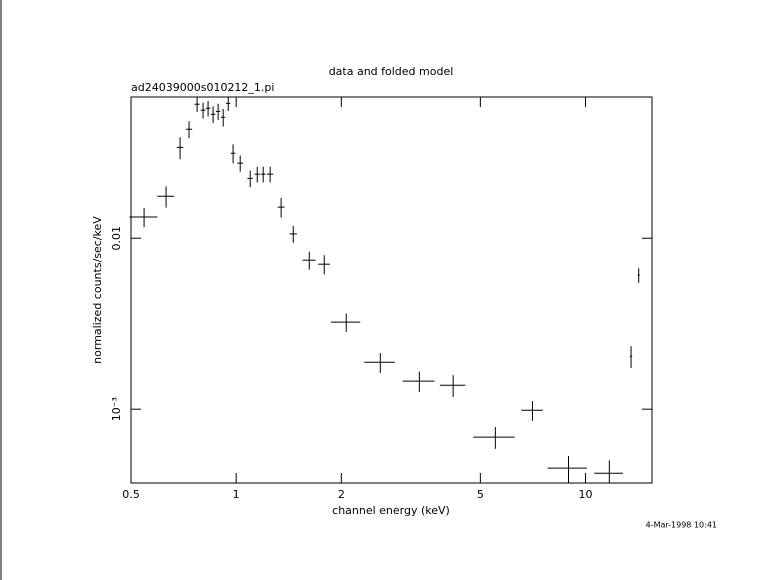  Describe the element at coordinates (341, 494) in the screenshot. I see `x-tick-label: 2` at that location.